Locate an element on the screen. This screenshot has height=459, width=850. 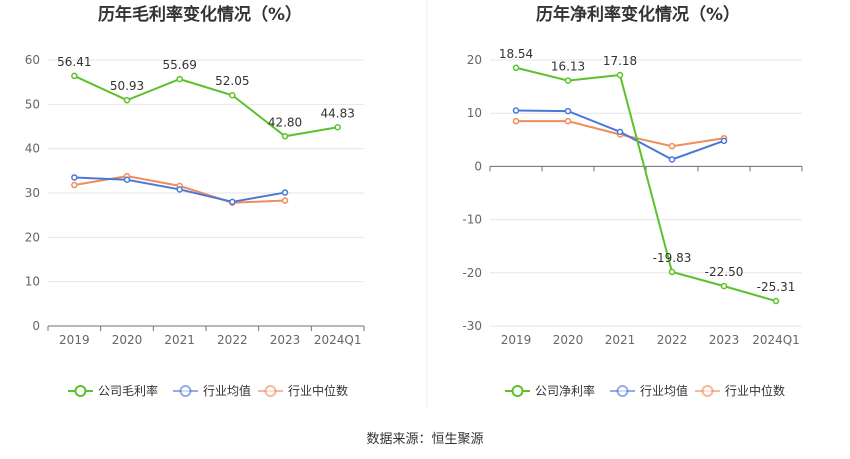
y-tick-label: 40 is located at coordinates (32, 149).